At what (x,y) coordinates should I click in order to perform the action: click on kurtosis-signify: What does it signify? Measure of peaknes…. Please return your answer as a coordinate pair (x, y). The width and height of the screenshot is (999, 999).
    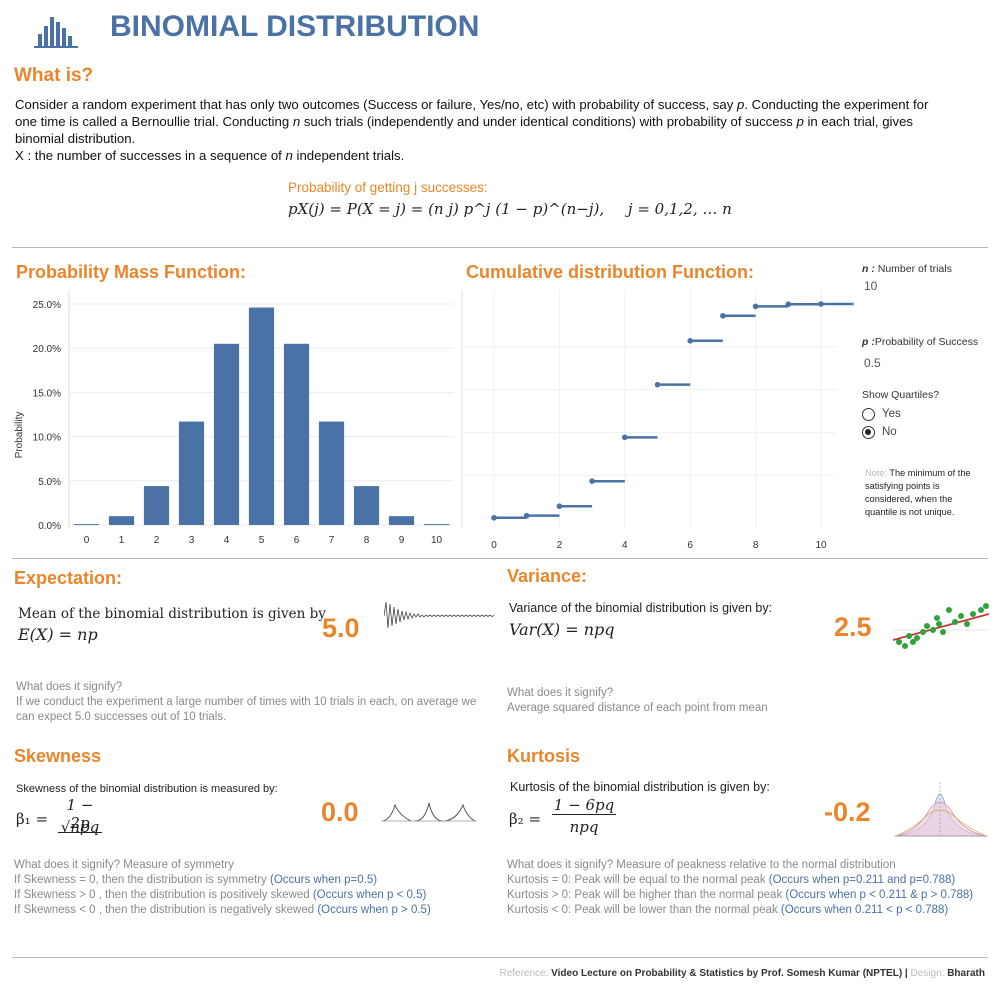
    Looking at the image, I should click on (740, 887).